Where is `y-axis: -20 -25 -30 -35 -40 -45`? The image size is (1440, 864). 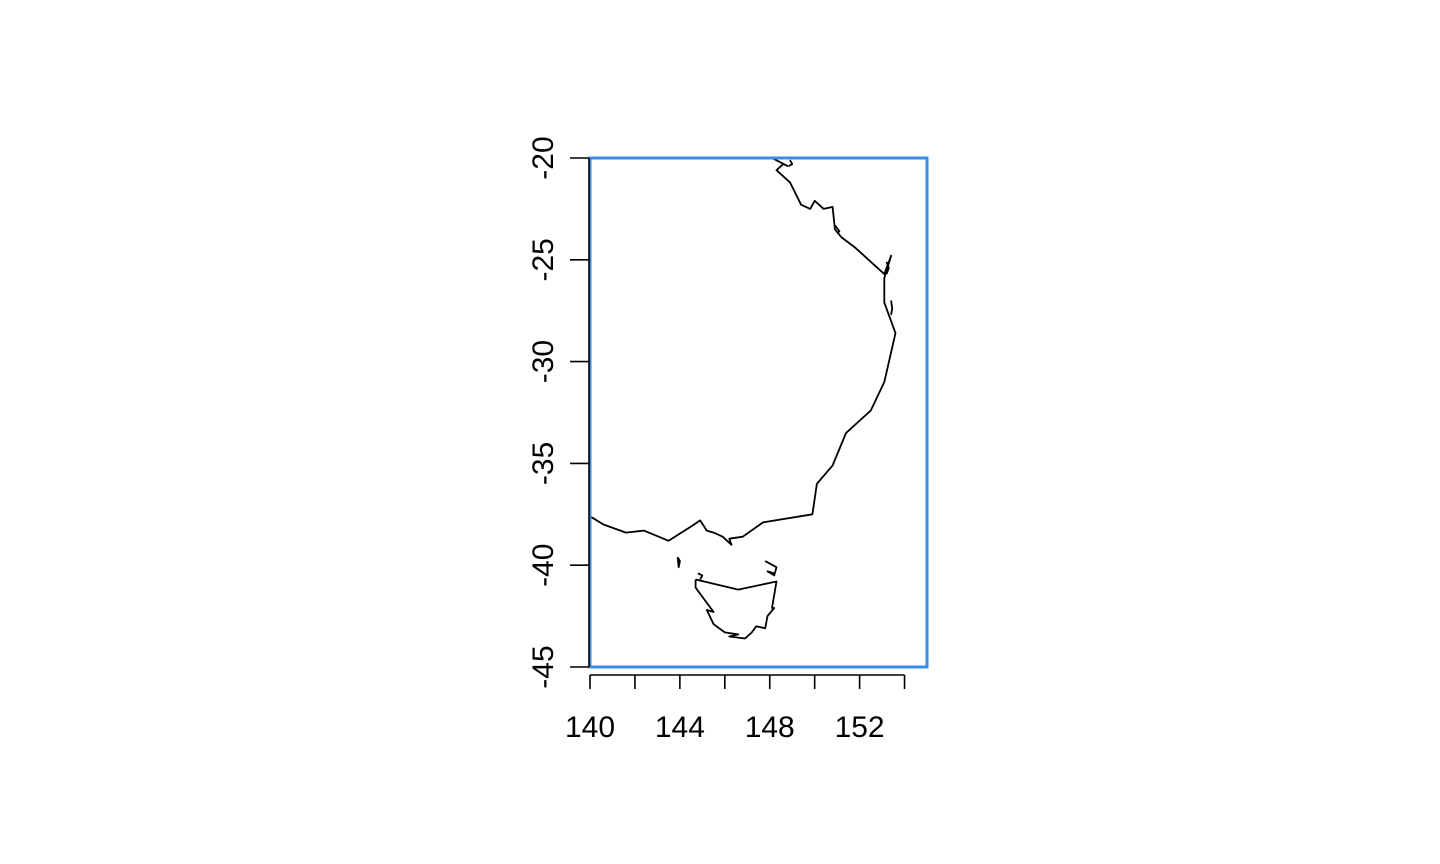
y-axis: -20 -25 -30 -35 -40 -45 is located at coordinates (558, 412).